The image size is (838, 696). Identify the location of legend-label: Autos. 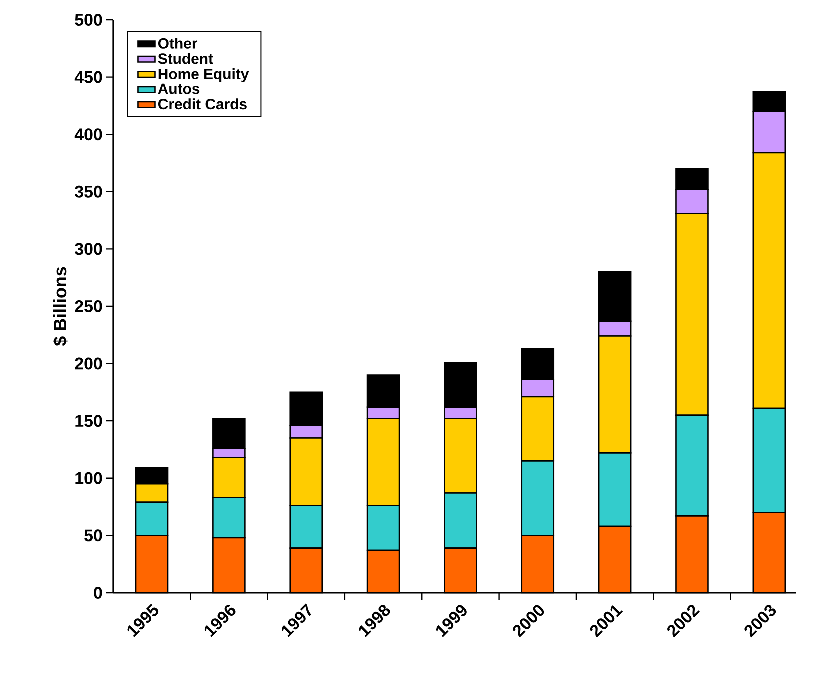
(179, 89).